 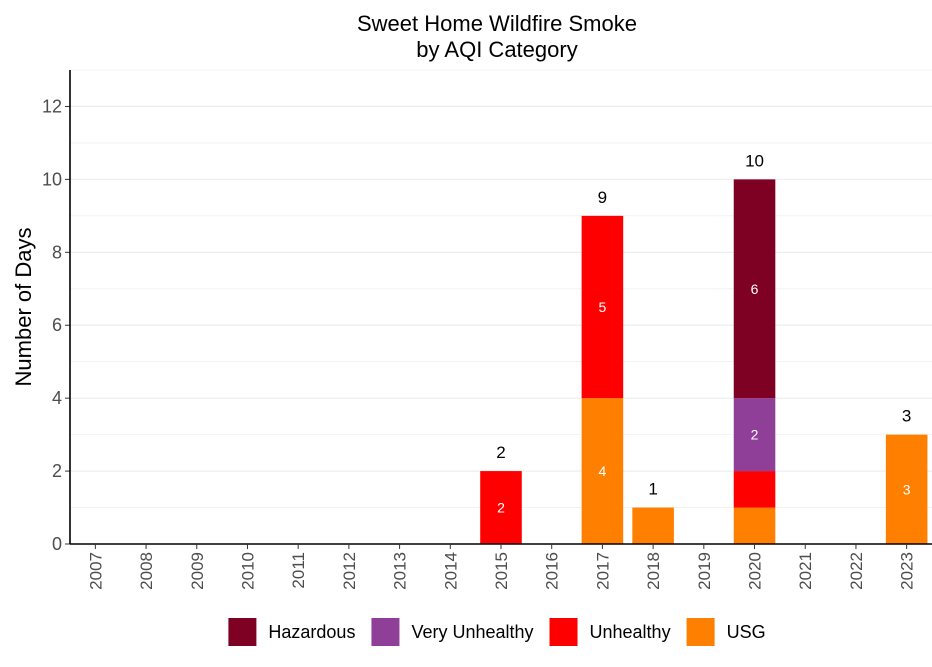 What do you see at coordinates (805, 571) in the screenshot?
I see `x-tick-label: 2021` at bounding box center [805, 571].